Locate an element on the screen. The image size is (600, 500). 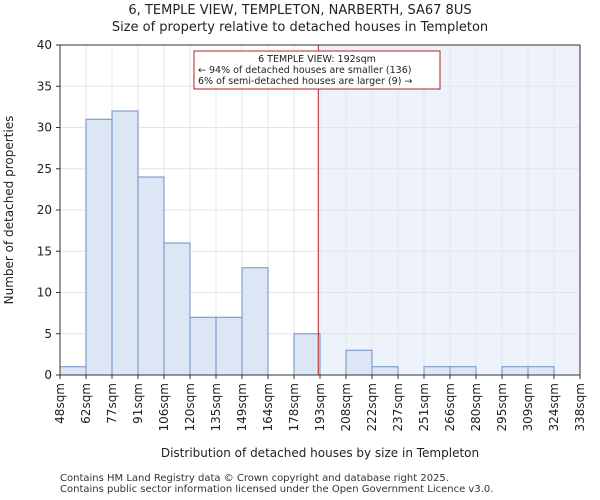
x-tick-label: 251sqm is located at coordinates (424, 407).